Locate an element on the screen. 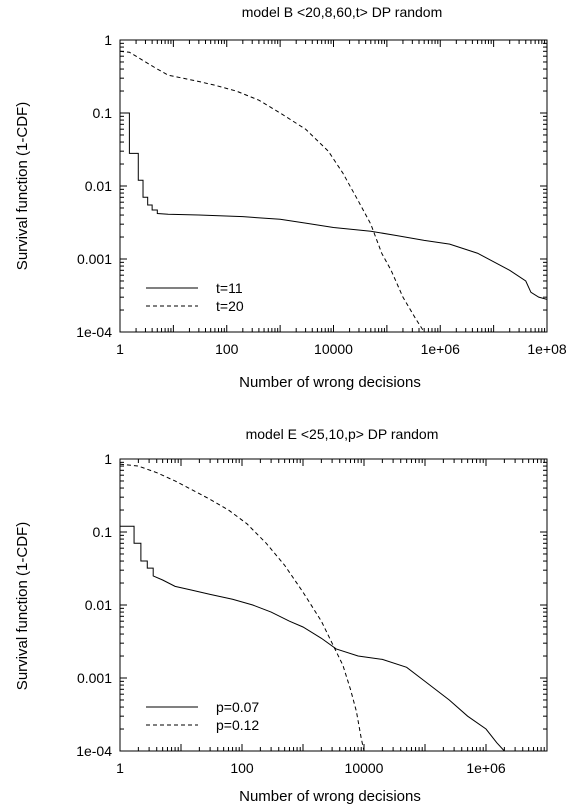 The width and height of the screenshot is (578, 810). legend-label: t=20 is located at coordinates (230, 306).